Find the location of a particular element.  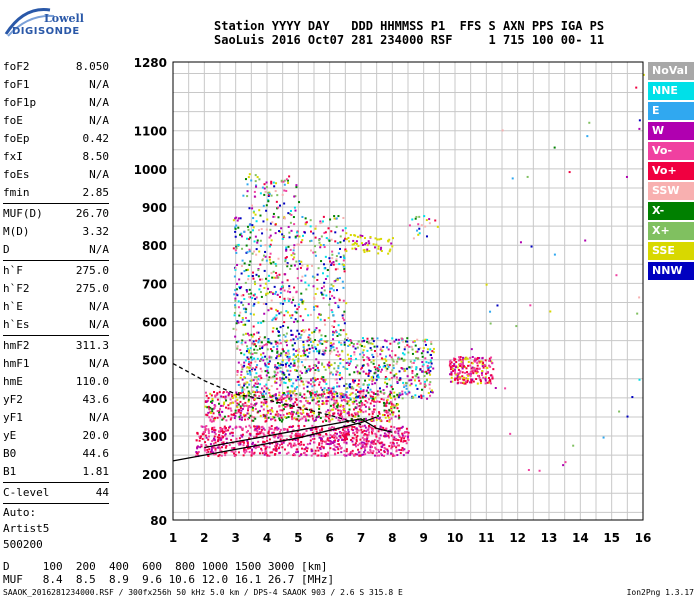

legend-item-vominus: Vo- is located at coordinates (671, 151).